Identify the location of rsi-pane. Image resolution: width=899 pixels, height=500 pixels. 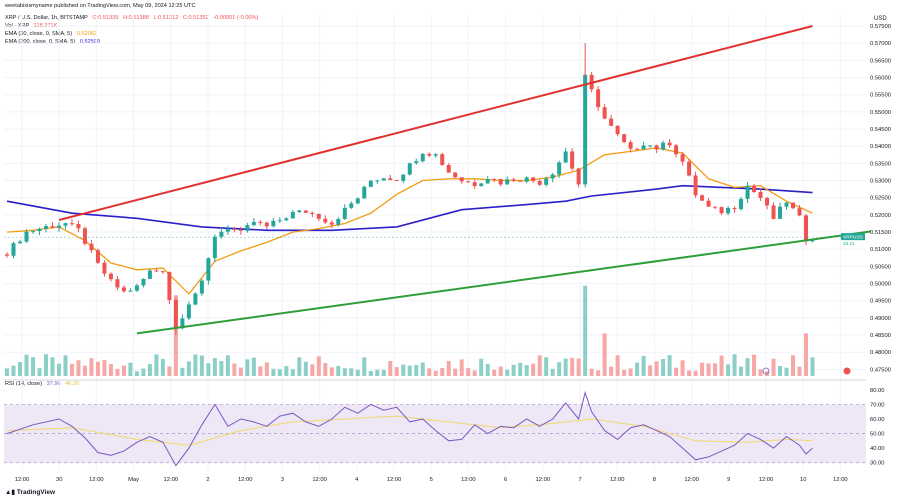
(435, 428).